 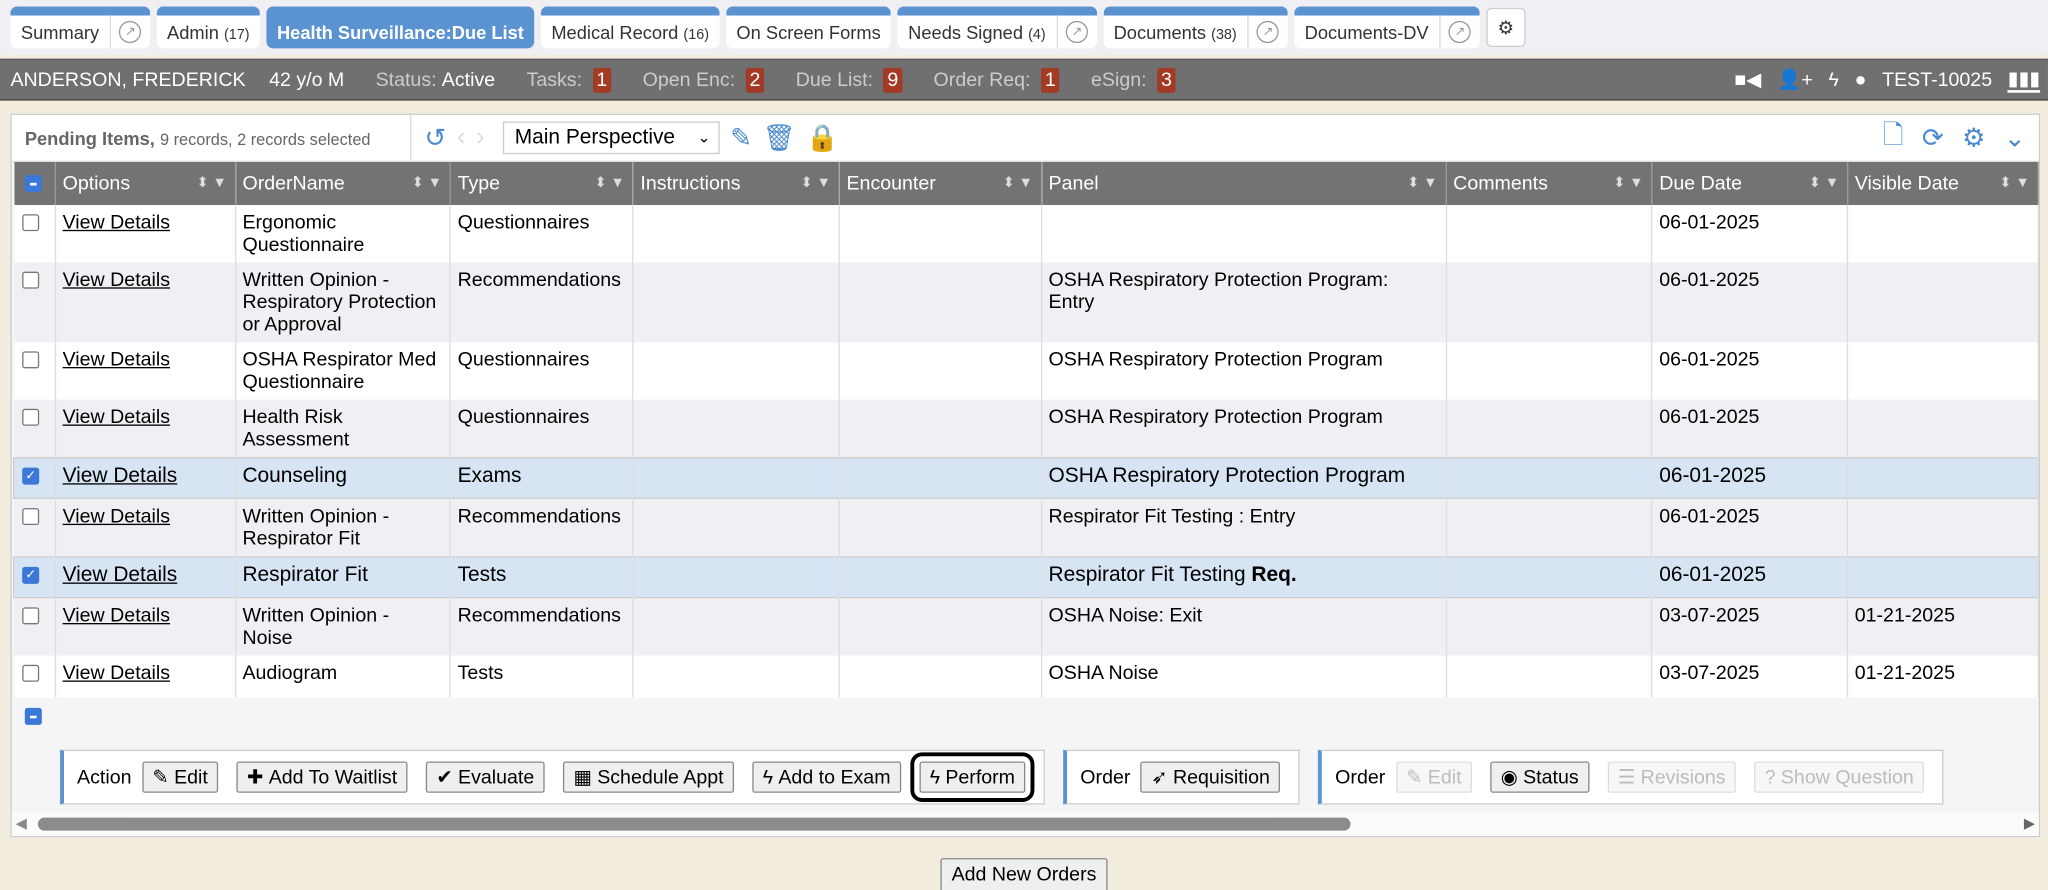 I want to click on tab-documents: Documents (38) ↗, so click(x=1195, y=27).